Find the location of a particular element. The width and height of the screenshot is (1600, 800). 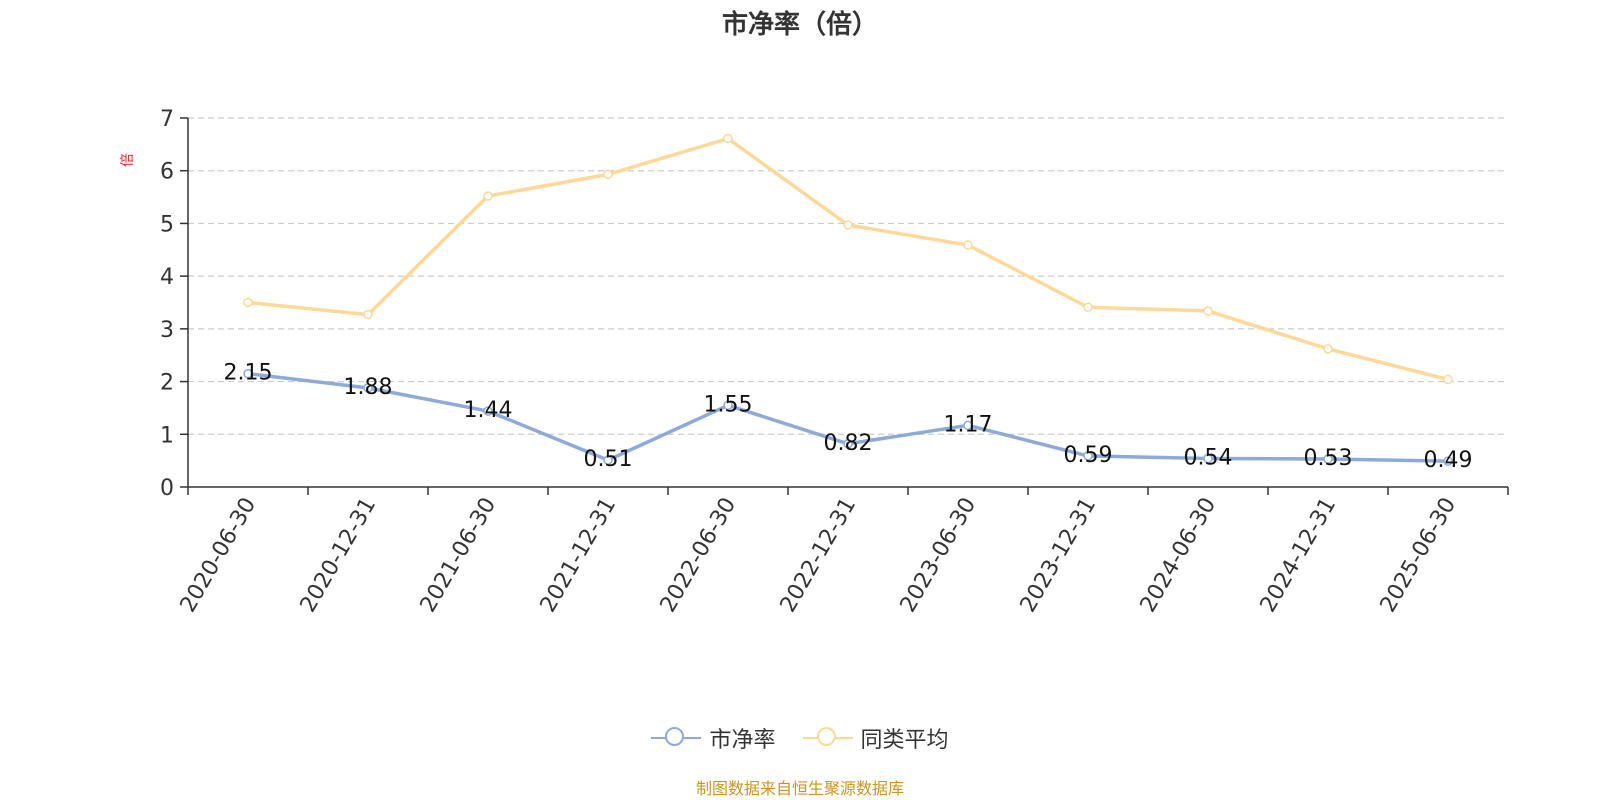

data-source-note: 制图数据来自恒生聚源数据库 is located at coordinates (799, 788).